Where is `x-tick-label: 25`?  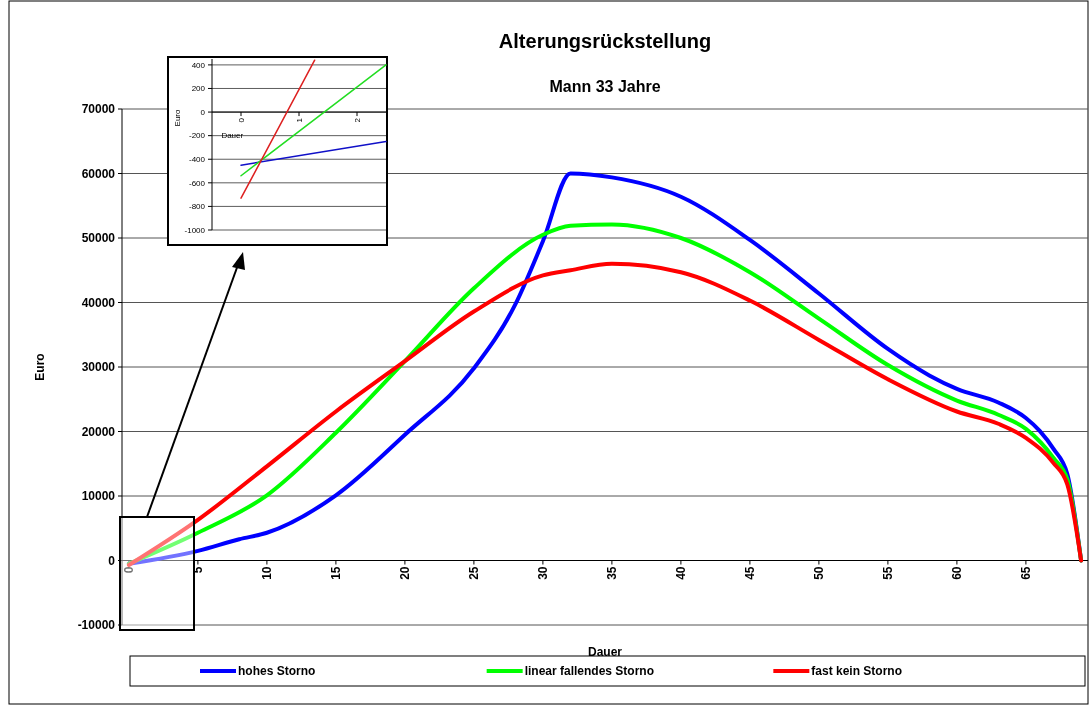
x-tick-label: 25 is located at coordinates (474, 573).